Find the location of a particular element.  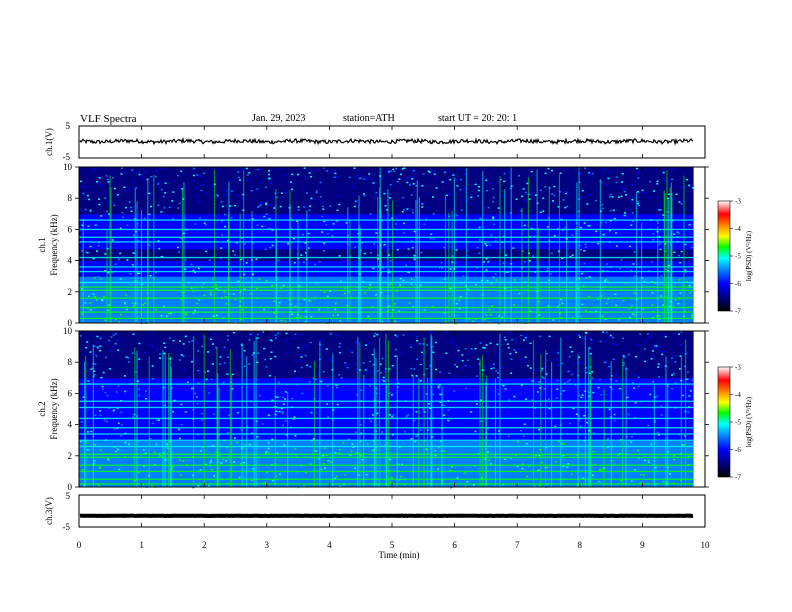

spectrogram-band-line is located at coordinates (386, 298).